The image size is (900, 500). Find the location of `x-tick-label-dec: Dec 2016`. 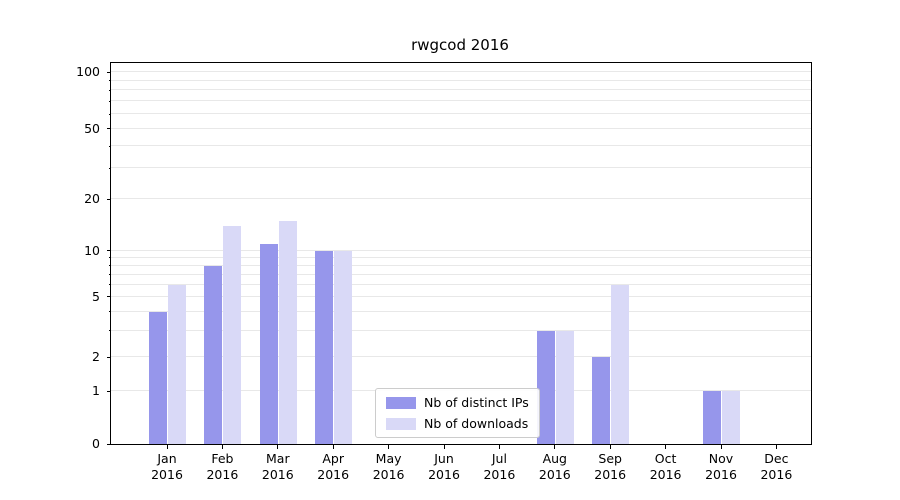

x-tick-label-dec: Dec 2016 is located at coordinates (776, 466).